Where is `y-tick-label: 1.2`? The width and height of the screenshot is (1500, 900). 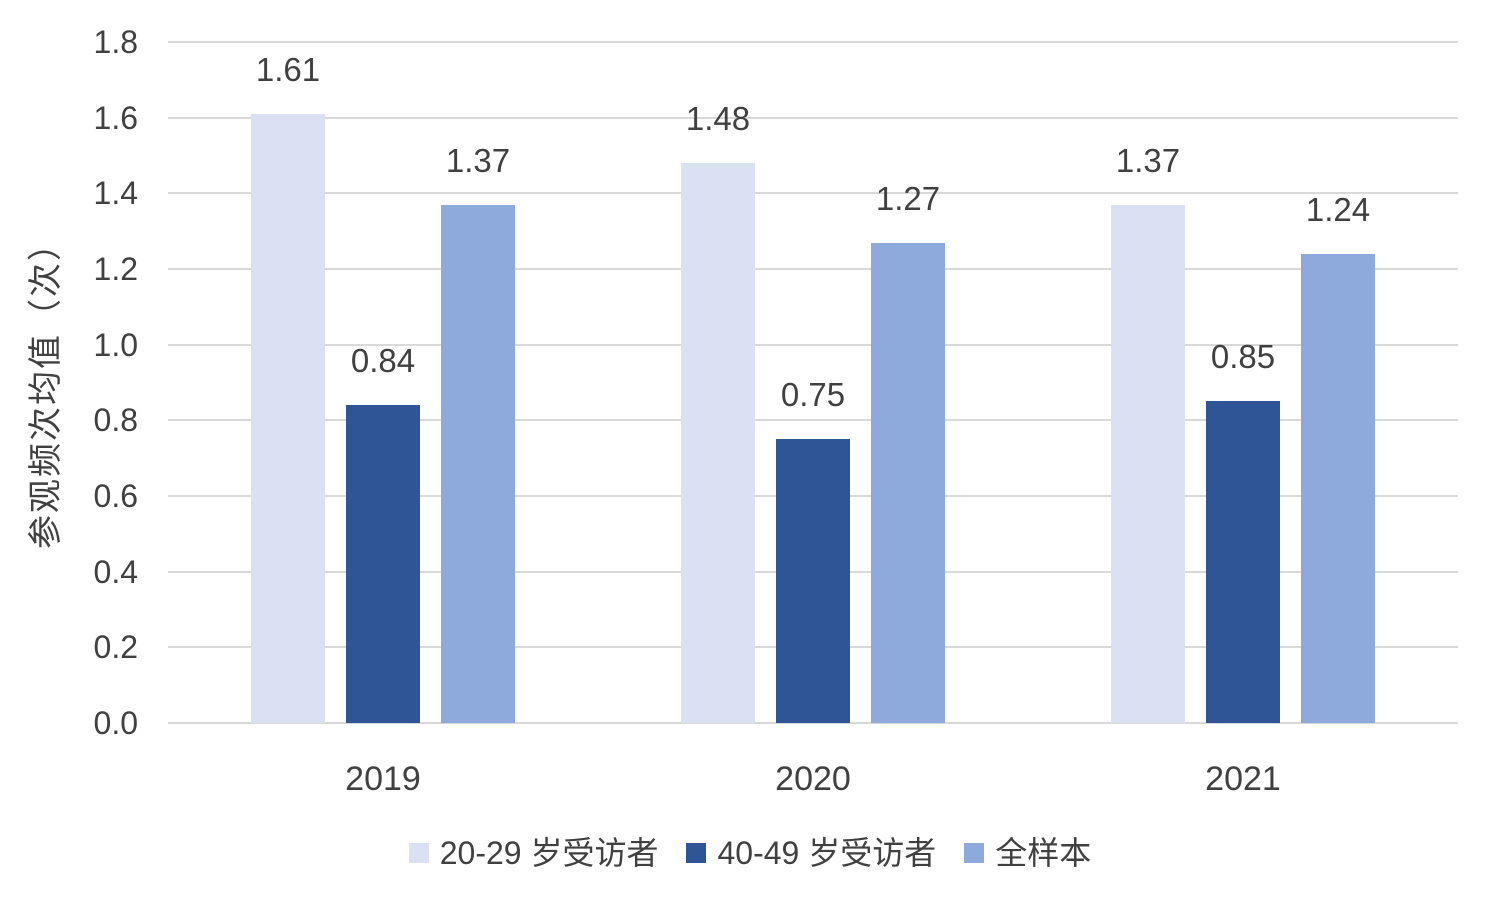 y-tick-label: 1.2 is located at coordinates (115, 269).